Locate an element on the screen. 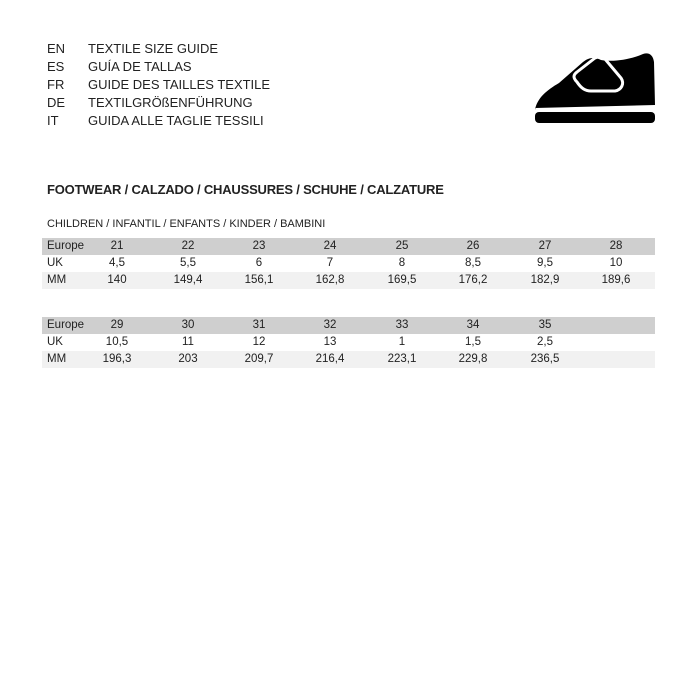 This screenshot has width=700, height=700. table-cell: 32 is located at coordinates (330, 325).